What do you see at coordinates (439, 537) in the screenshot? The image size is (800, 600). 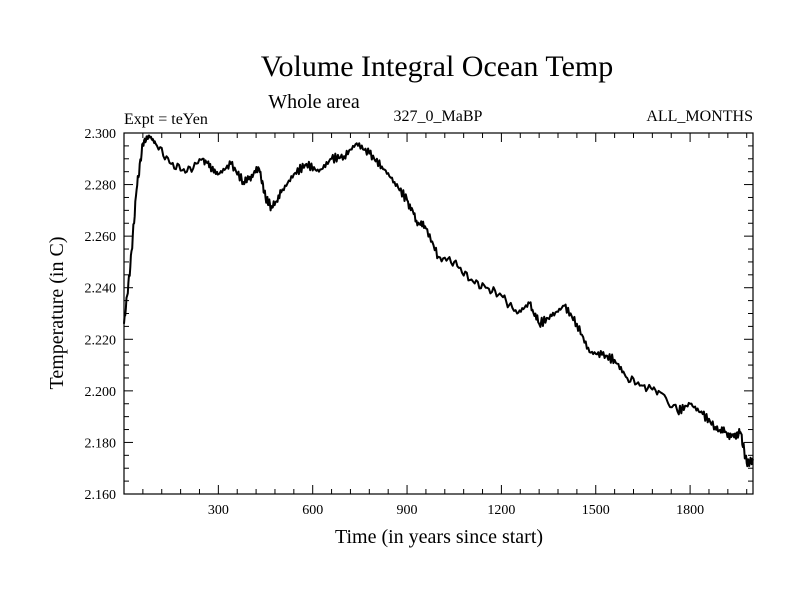 I see `x-axis-label: Time (in years since start)` at bounding box center [439, 537].